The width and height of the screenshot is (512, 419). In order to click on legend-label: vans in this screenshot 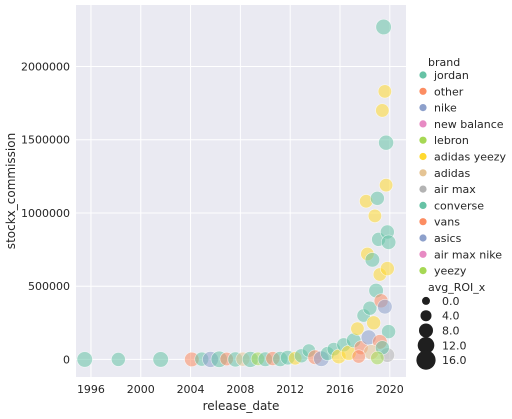, I will do `click(447, 222)`.